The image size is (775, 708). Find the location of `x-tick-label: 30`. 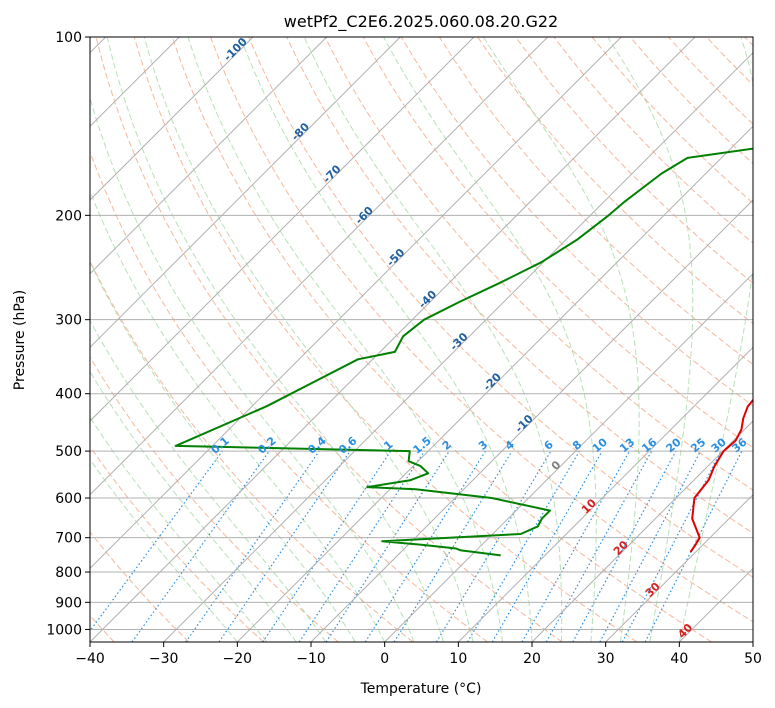

x-tick-label: 30 is located at coordinates (606, 659).